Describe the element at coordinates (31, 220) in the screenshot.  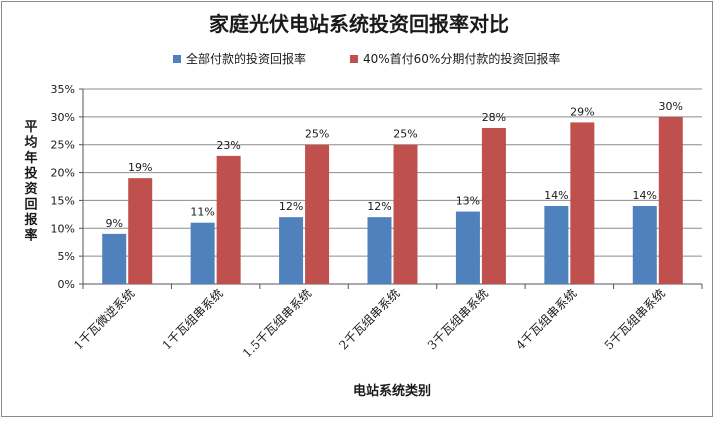
I see `y-axis-title-char: 报` at that location.